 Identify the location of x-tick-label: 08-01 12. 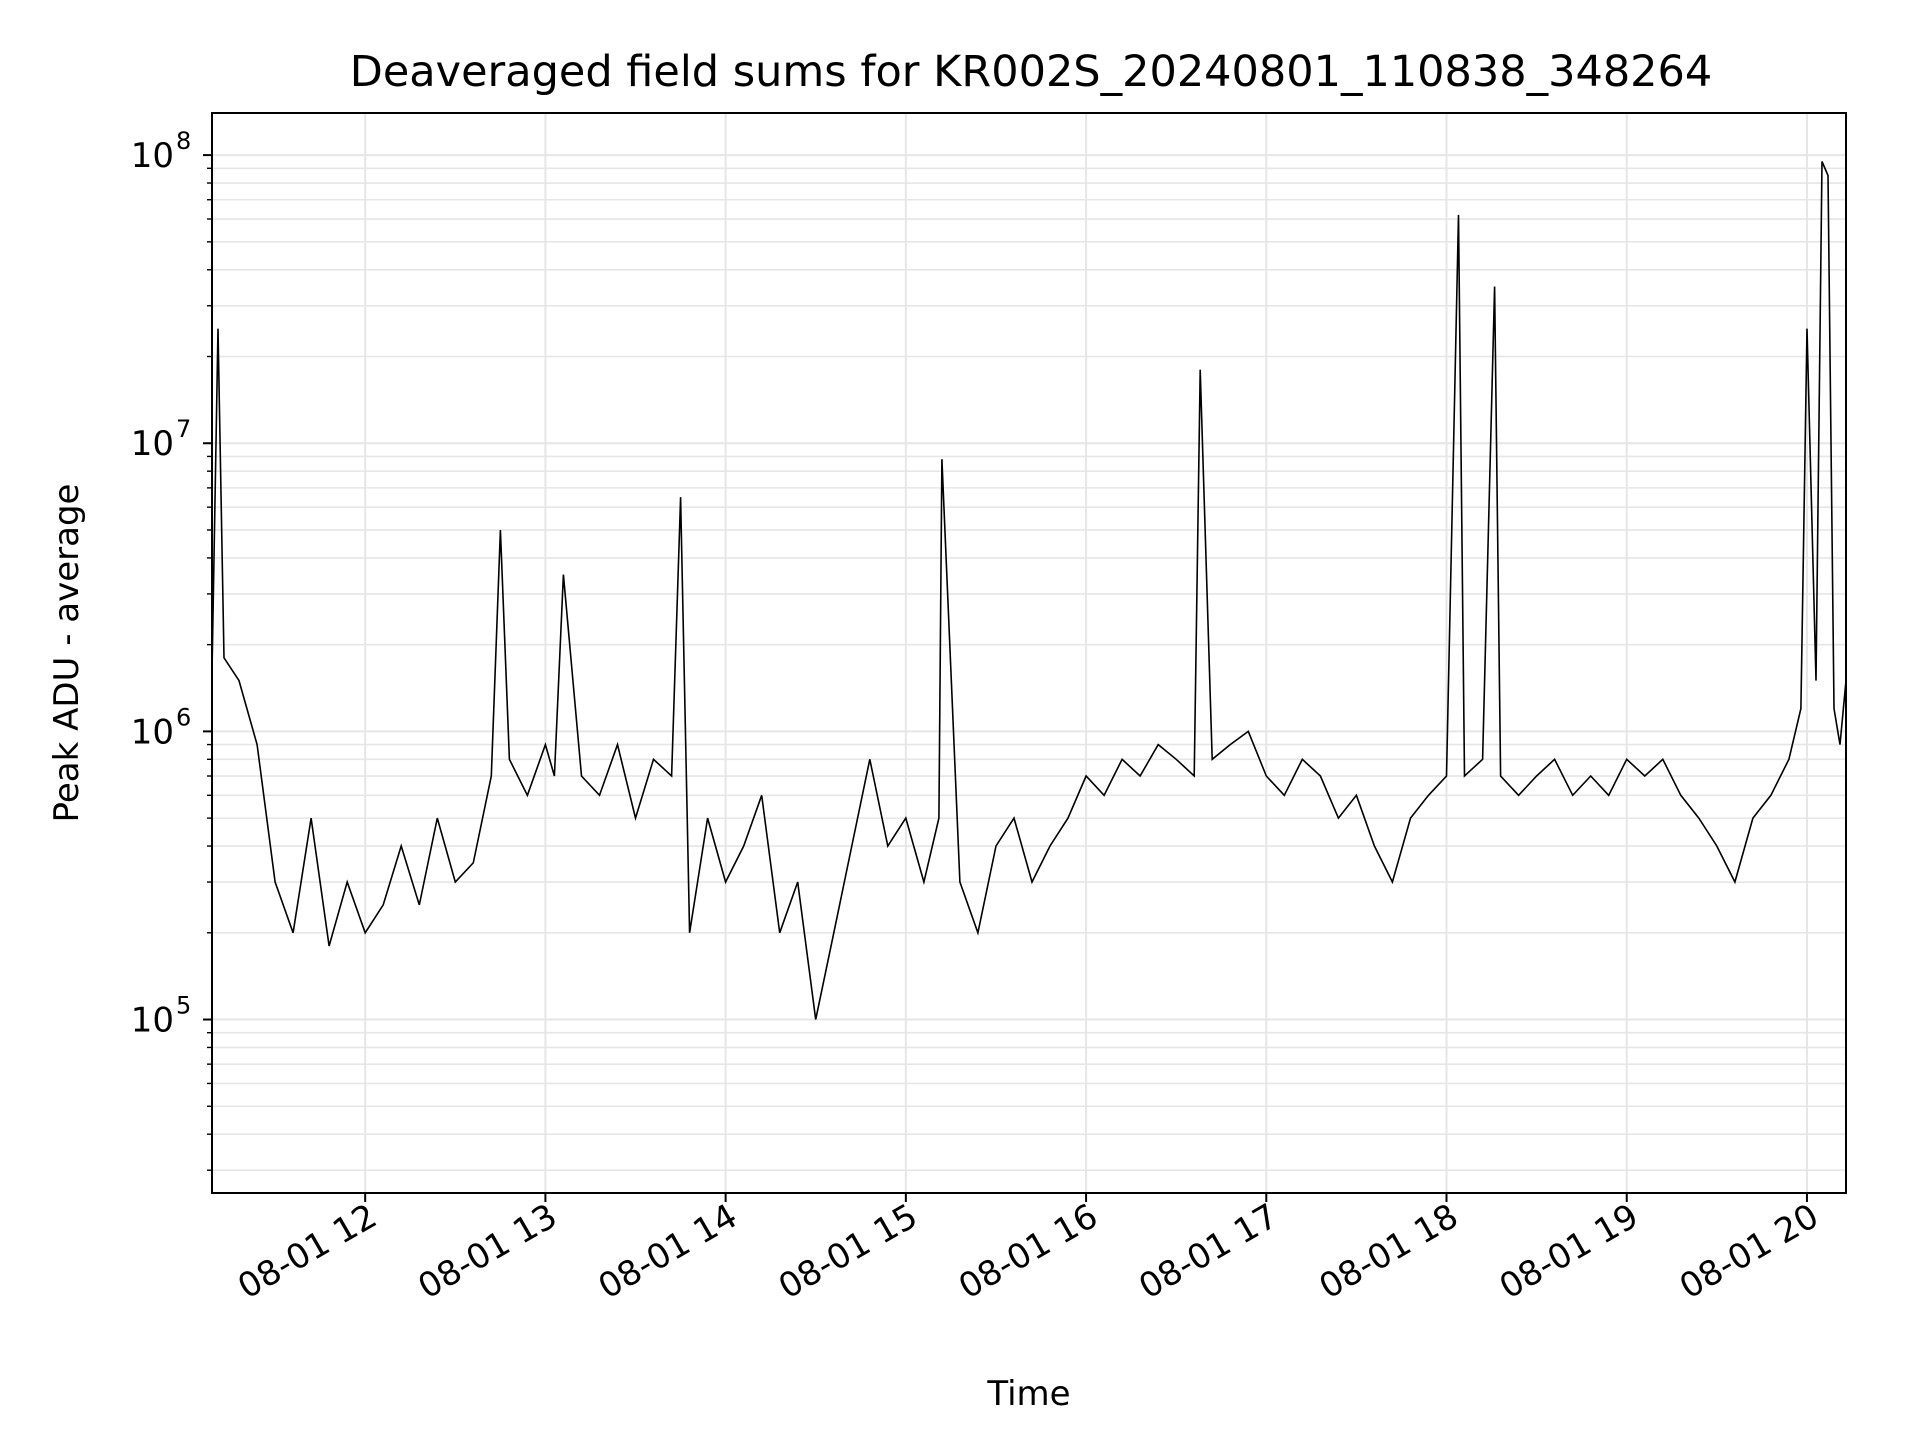
(307, 1251).